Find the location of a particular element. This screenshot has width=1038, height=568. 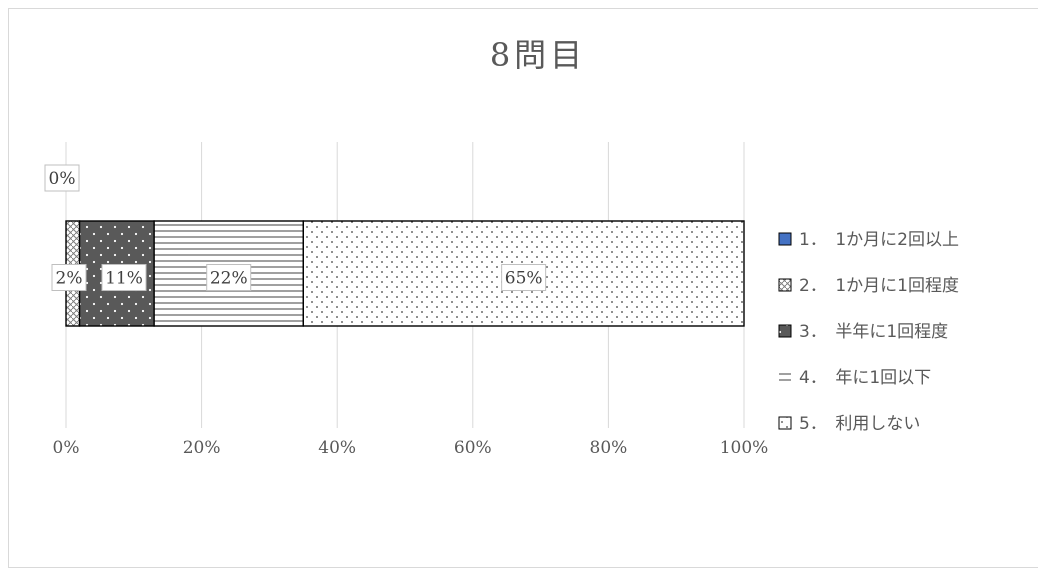

legend-item: 2． 1か月に1回程度 is located at coordinates (868, 286).